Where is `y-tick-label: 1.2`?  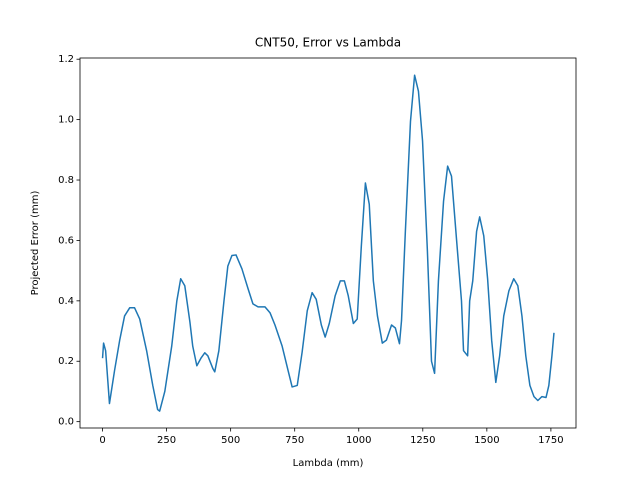
y-tick-label: 1.2 is located at coordinates (66, 59).